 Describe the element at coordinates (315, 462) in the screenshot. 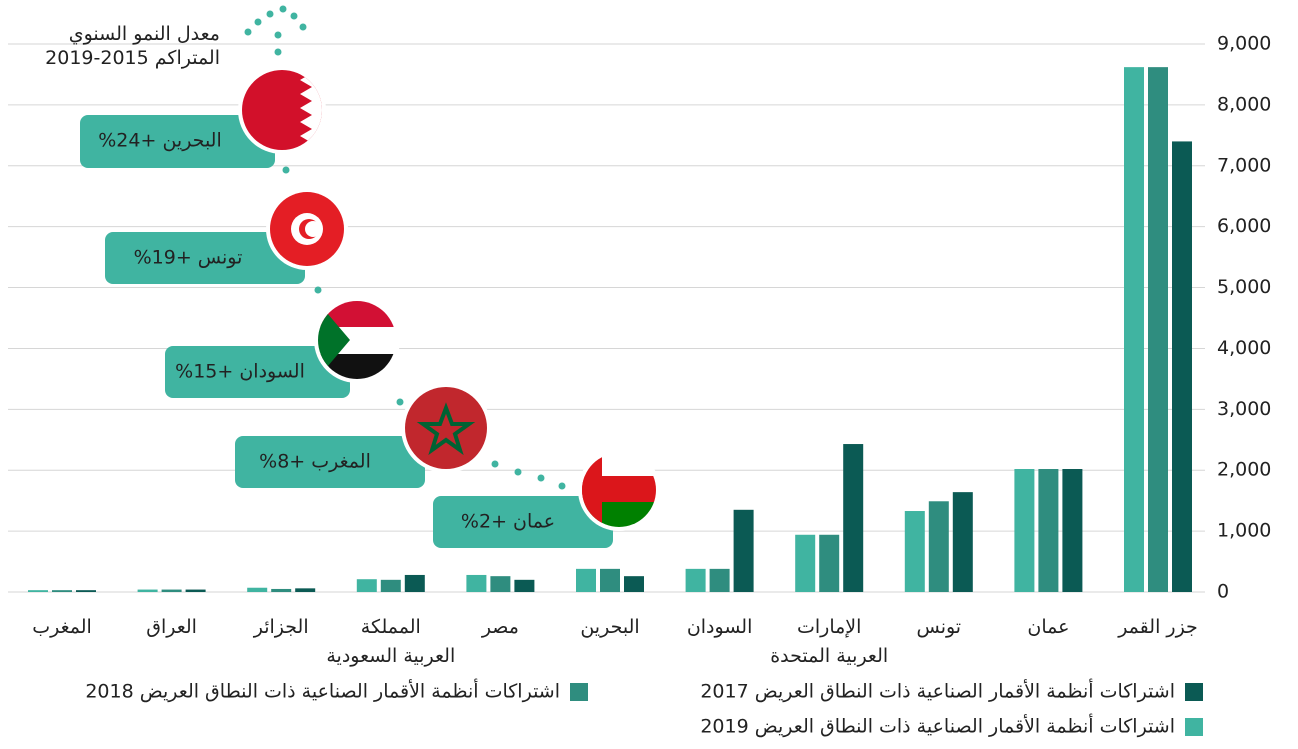

I see `callout-label: المغرب +8%` at that location.